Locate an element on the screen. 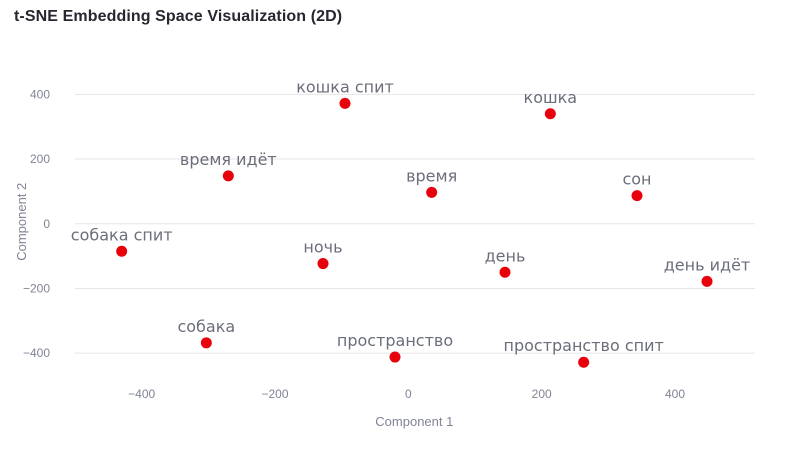 The height and width of the screenshot is (457, 800). point-label: сон is located at coordinates (636, 179).